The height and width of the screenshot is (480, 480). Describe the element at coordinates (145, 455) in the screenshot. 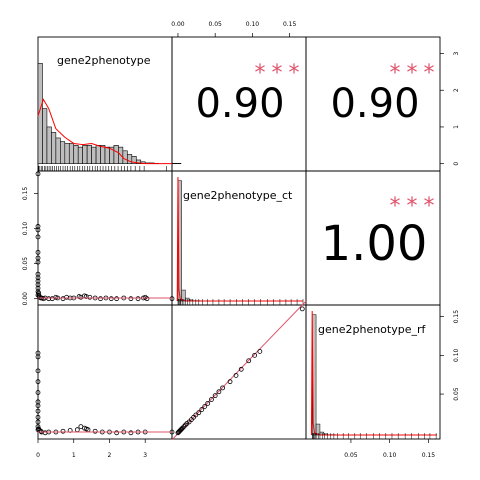

I see `tick-label-bottom: 3` at that location.